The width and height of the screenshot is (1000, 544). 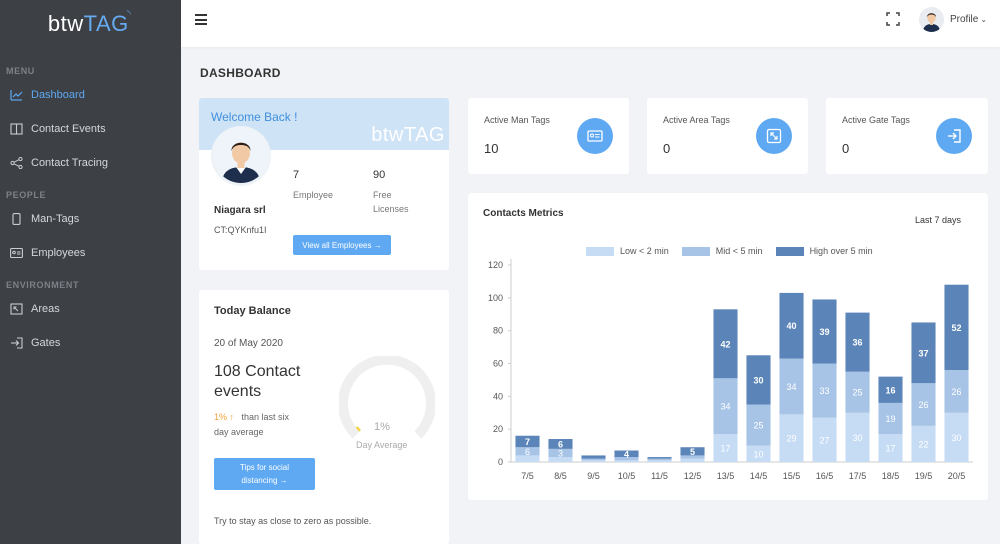 What do you see at coordinates (387, 397) in the screenshot?
I see `day-average-gauge` at bounding box center [387, 397].